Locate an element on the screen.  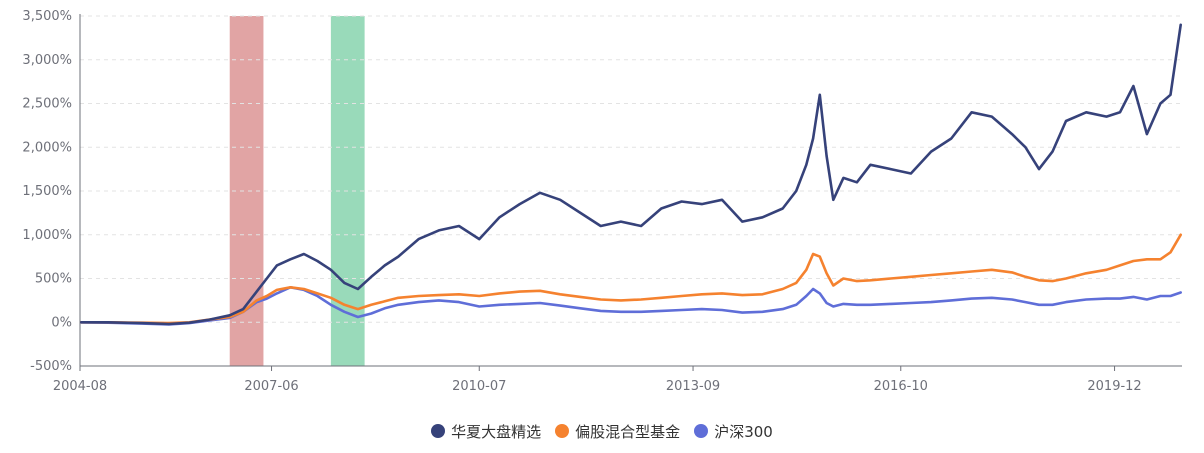
x-tick-label-3: 2013-09 is located at coordinates (693, 386).